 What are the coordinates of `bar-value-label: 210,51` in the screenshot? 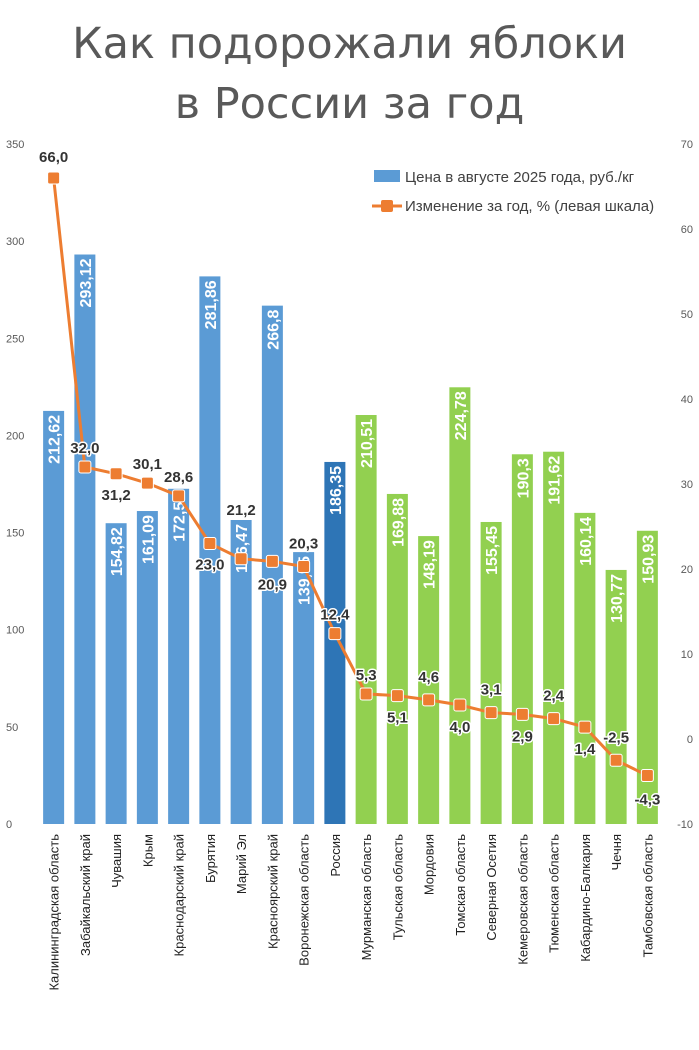 It's located at (367, 443).